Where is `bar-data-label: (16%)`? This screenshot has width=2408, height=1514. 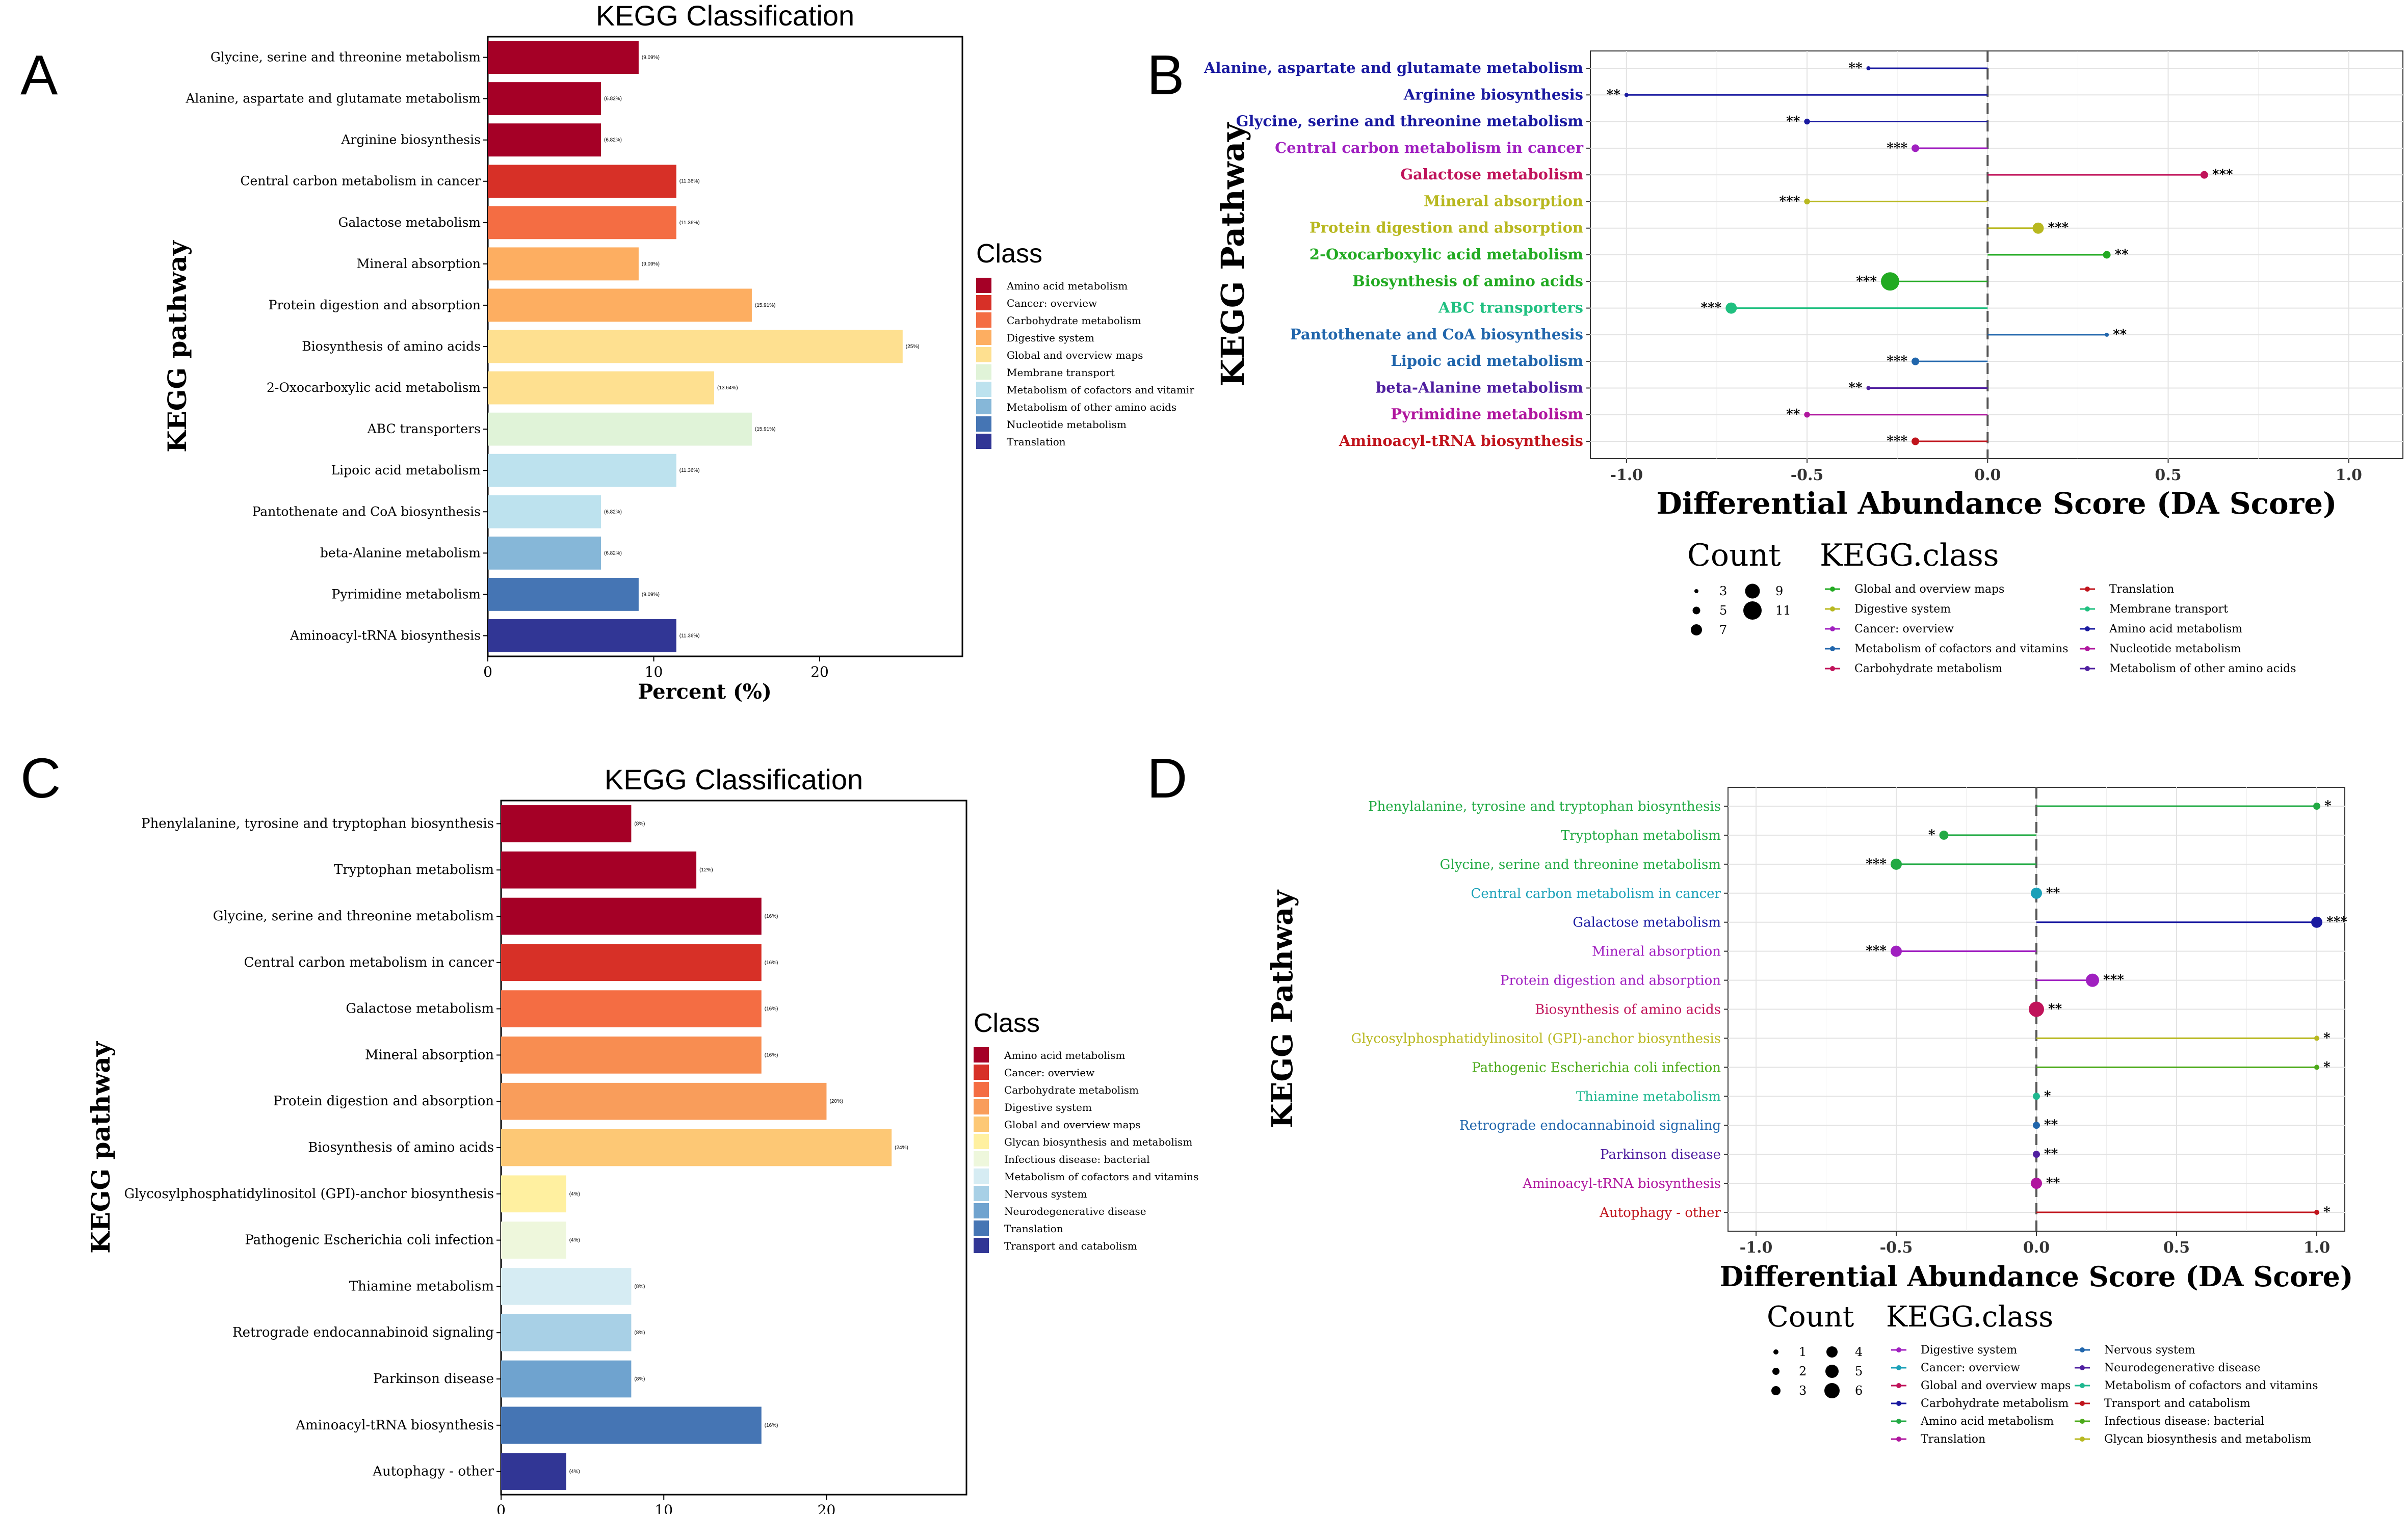 bar-data-label: (16%) is located at coordinates (771, 1009).